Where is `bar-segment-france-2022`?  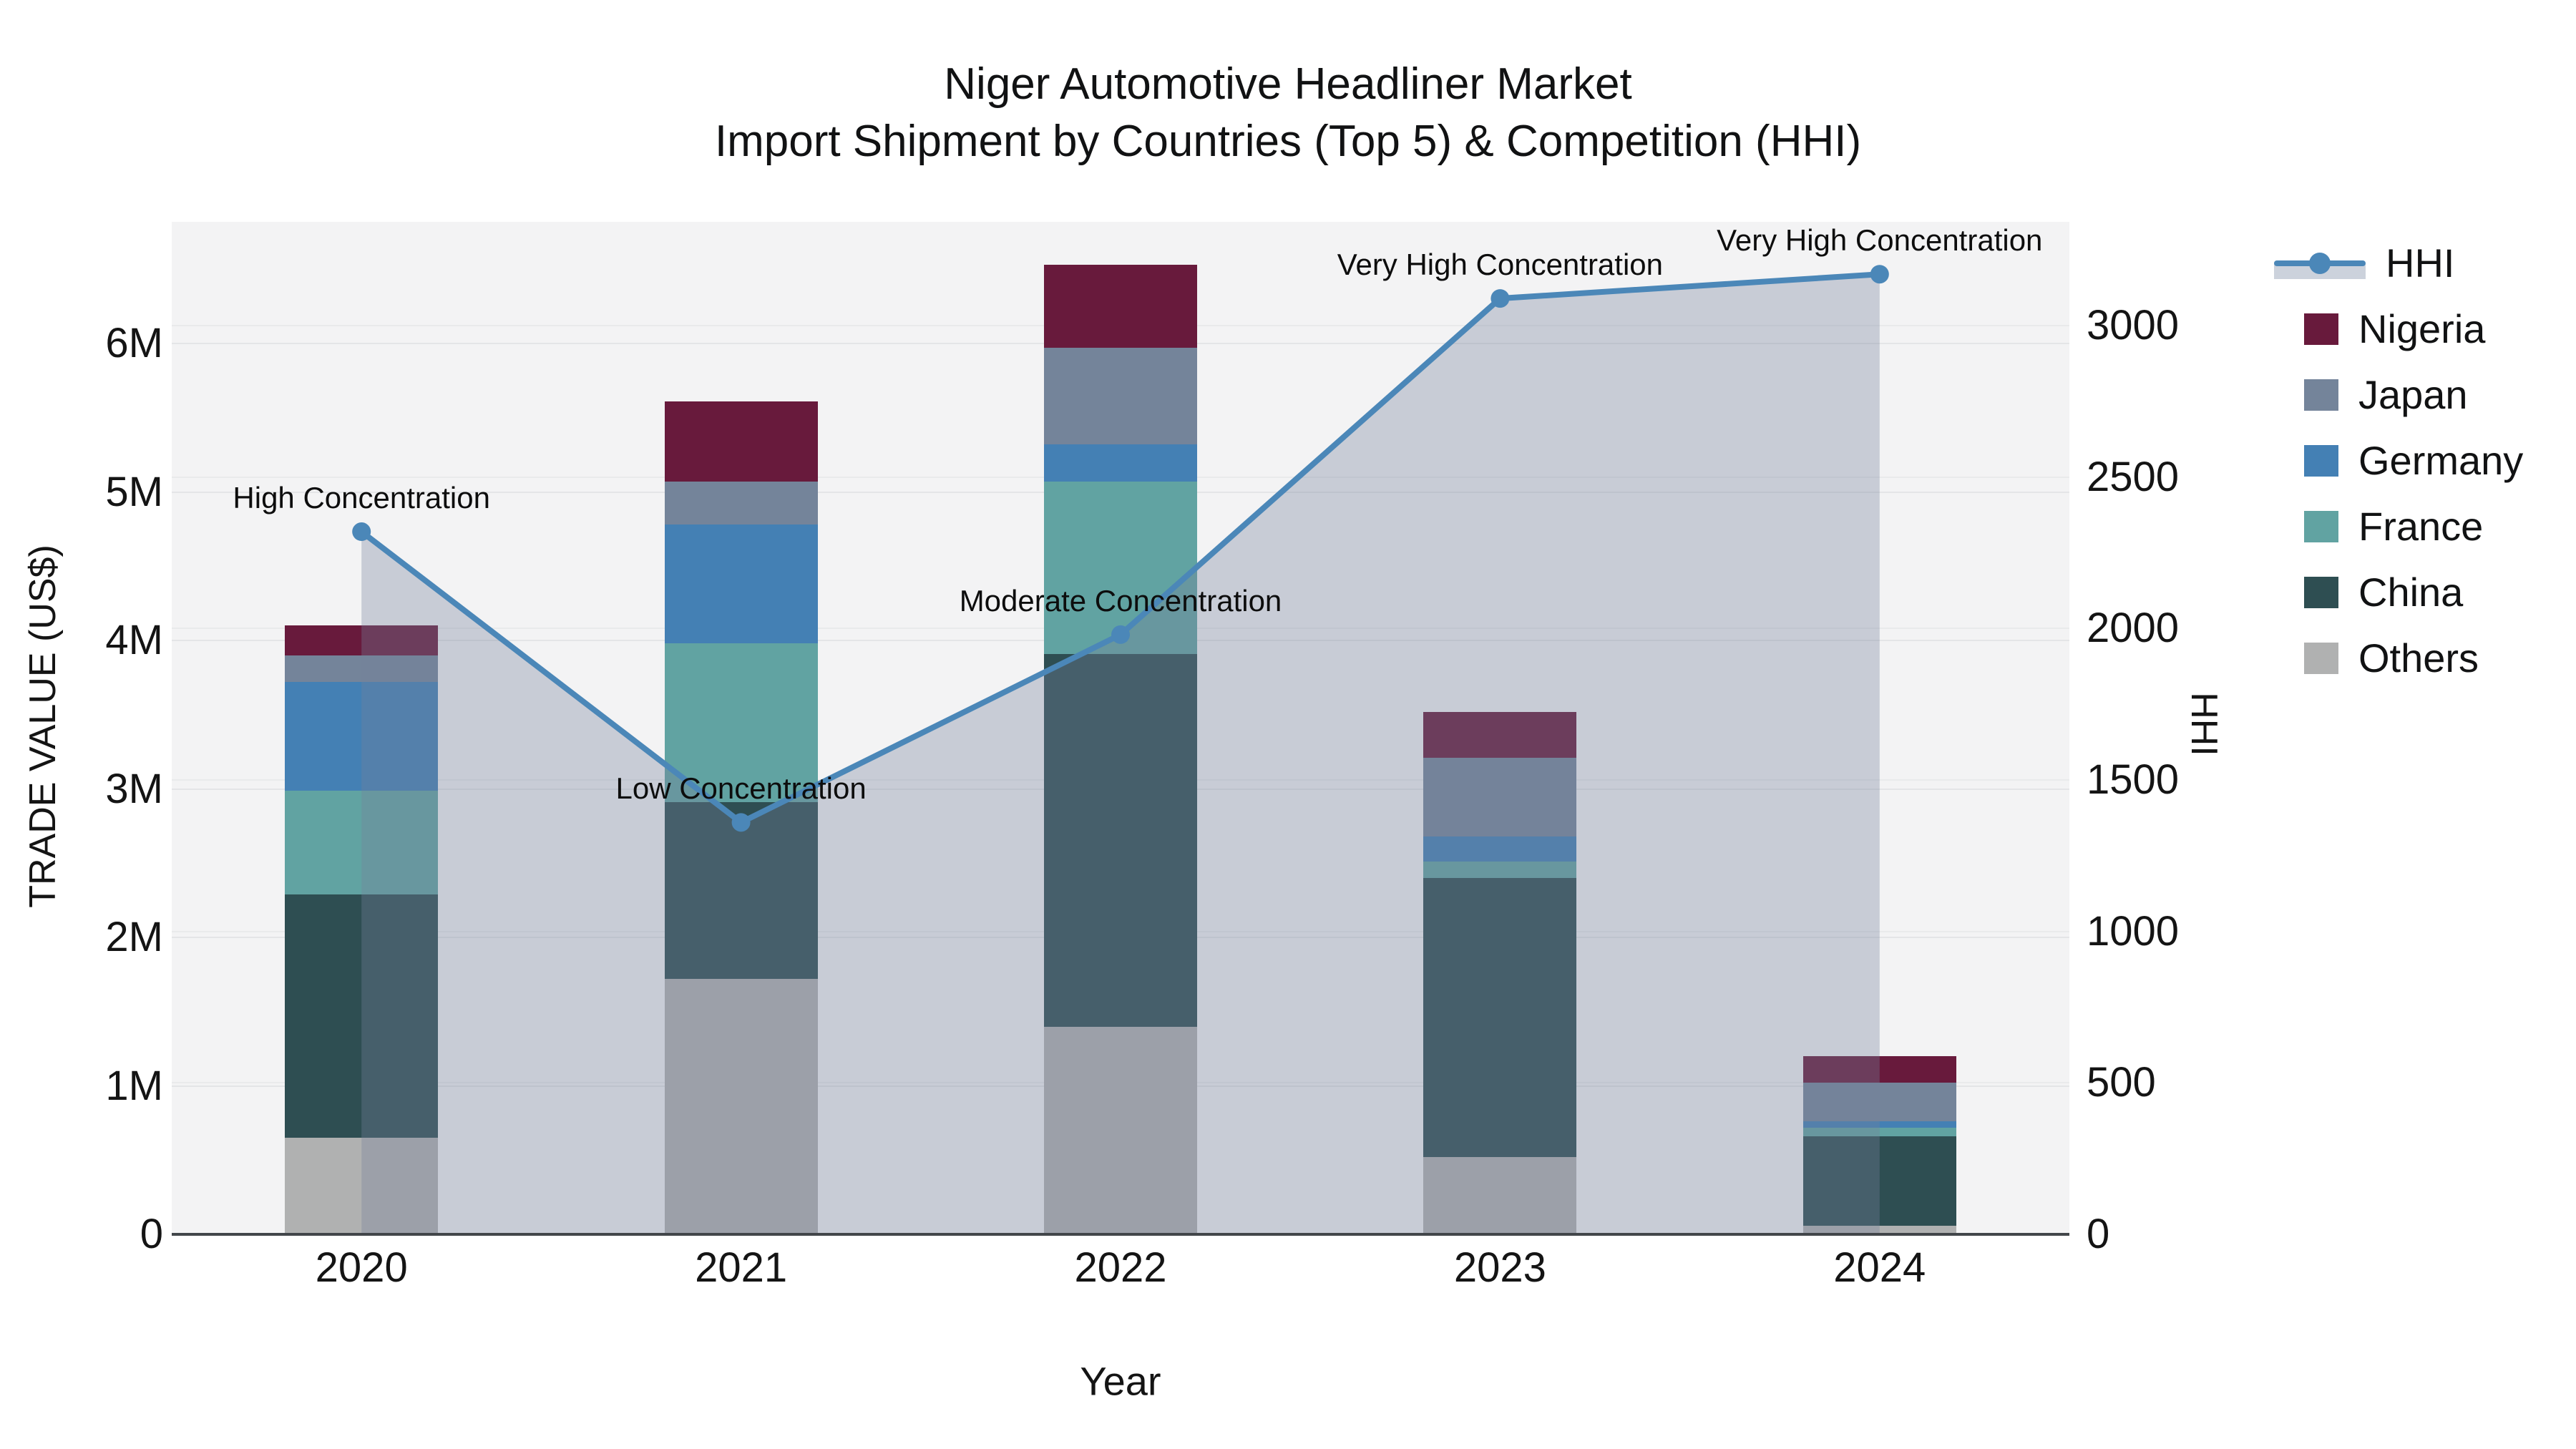 bar-segment-france-2022 is located at coordinates (1120, 568).